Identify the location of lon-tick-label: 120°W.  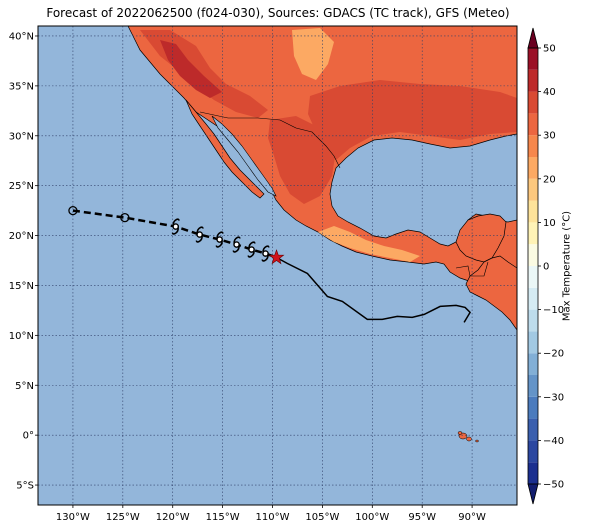
(173, 517).